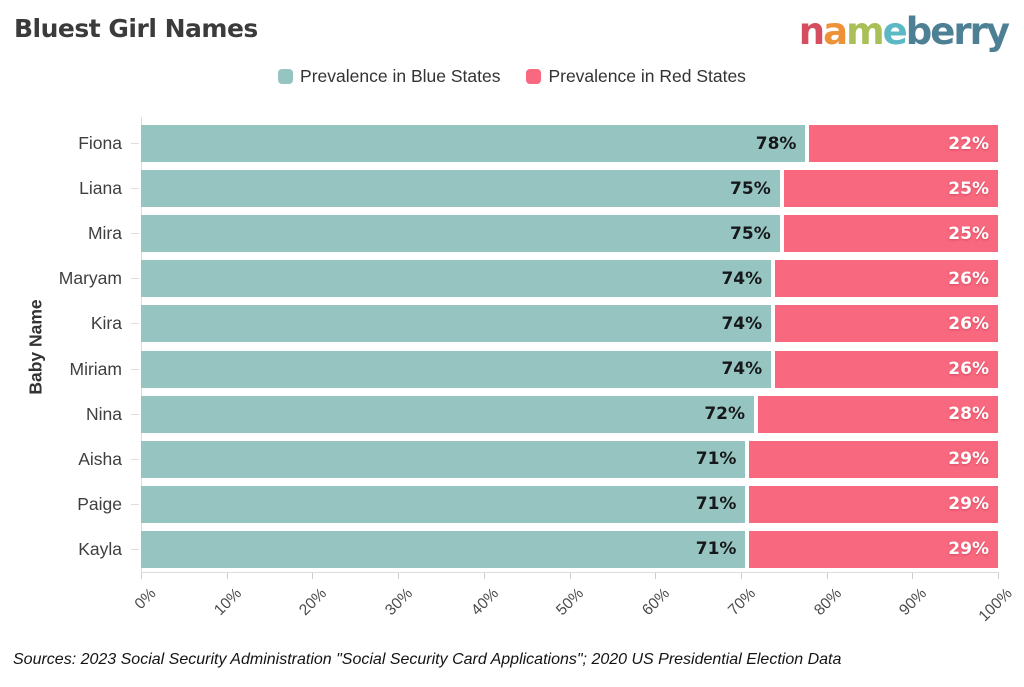 The image size is (1024, 687). I want to click on x-tick-label: 80%, so click(827, 602).